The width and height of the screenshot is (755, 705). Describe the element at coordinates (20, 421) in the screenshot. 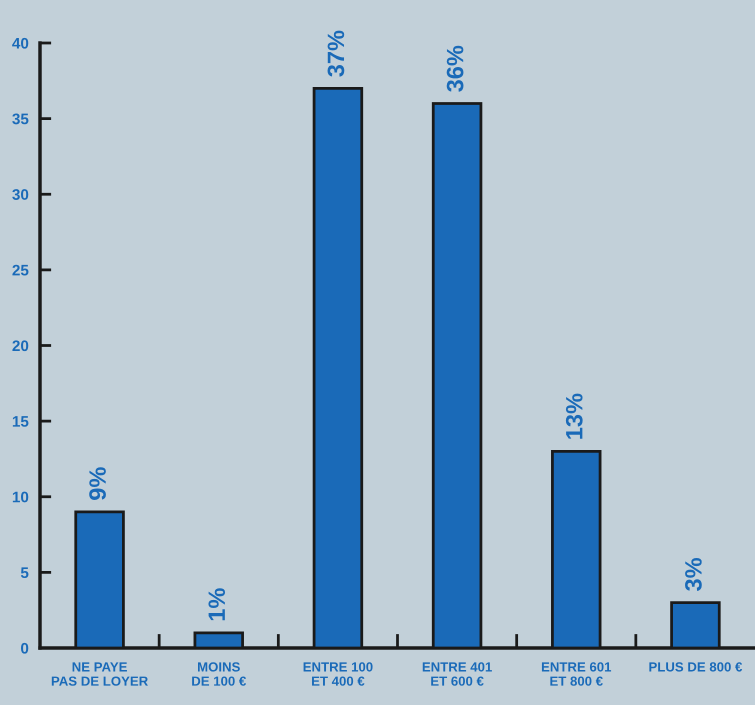

I see `y-tick-label: 15` at that location.